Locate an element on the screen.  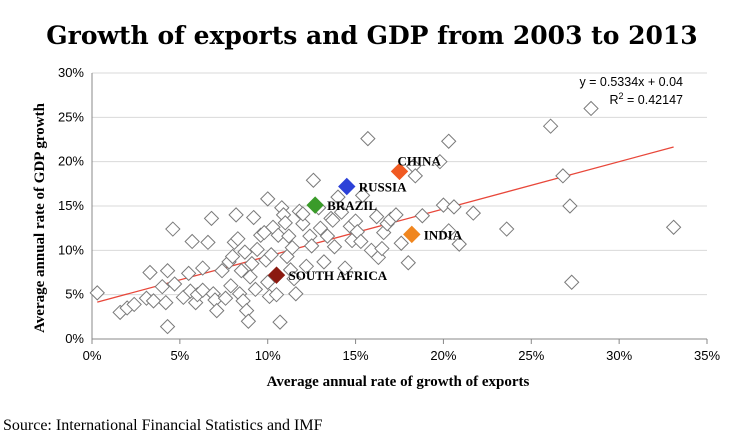
country-label-india: INDIA is located at coordinates (443, 234).